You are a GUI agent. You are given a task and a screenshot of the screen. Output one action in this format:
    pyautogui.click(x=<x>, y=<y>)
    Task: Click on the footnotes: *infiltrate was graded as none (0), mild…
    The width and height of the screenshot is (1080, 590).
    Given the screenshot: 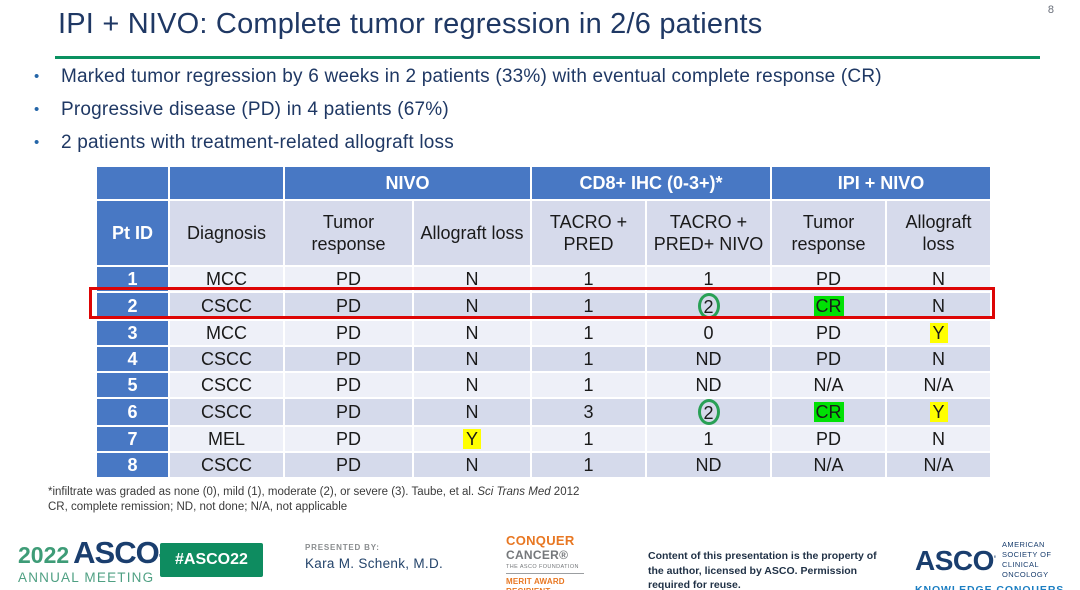 What is the action you would take?
    pyautogui.click(x=313, y=500)
    